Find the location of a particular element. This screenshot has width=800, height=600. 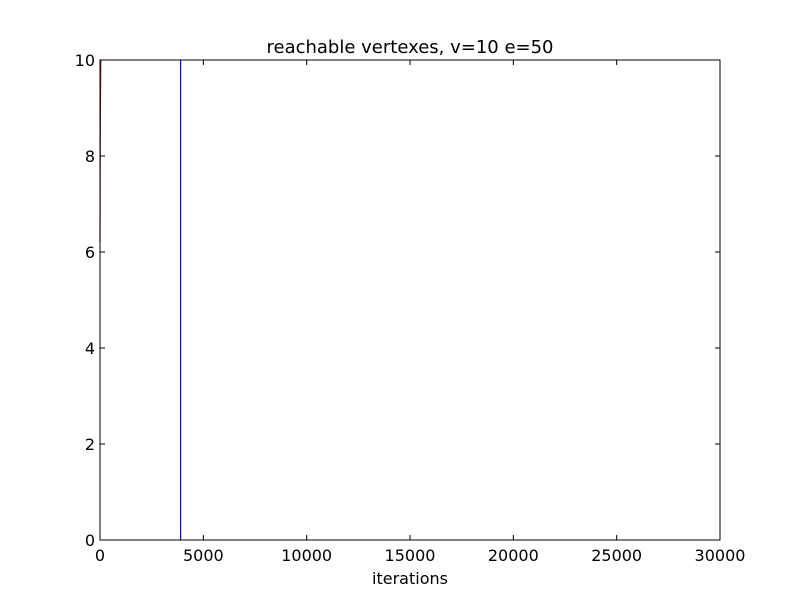

x-tick-label: 0 is located at coordinates (100, 555).